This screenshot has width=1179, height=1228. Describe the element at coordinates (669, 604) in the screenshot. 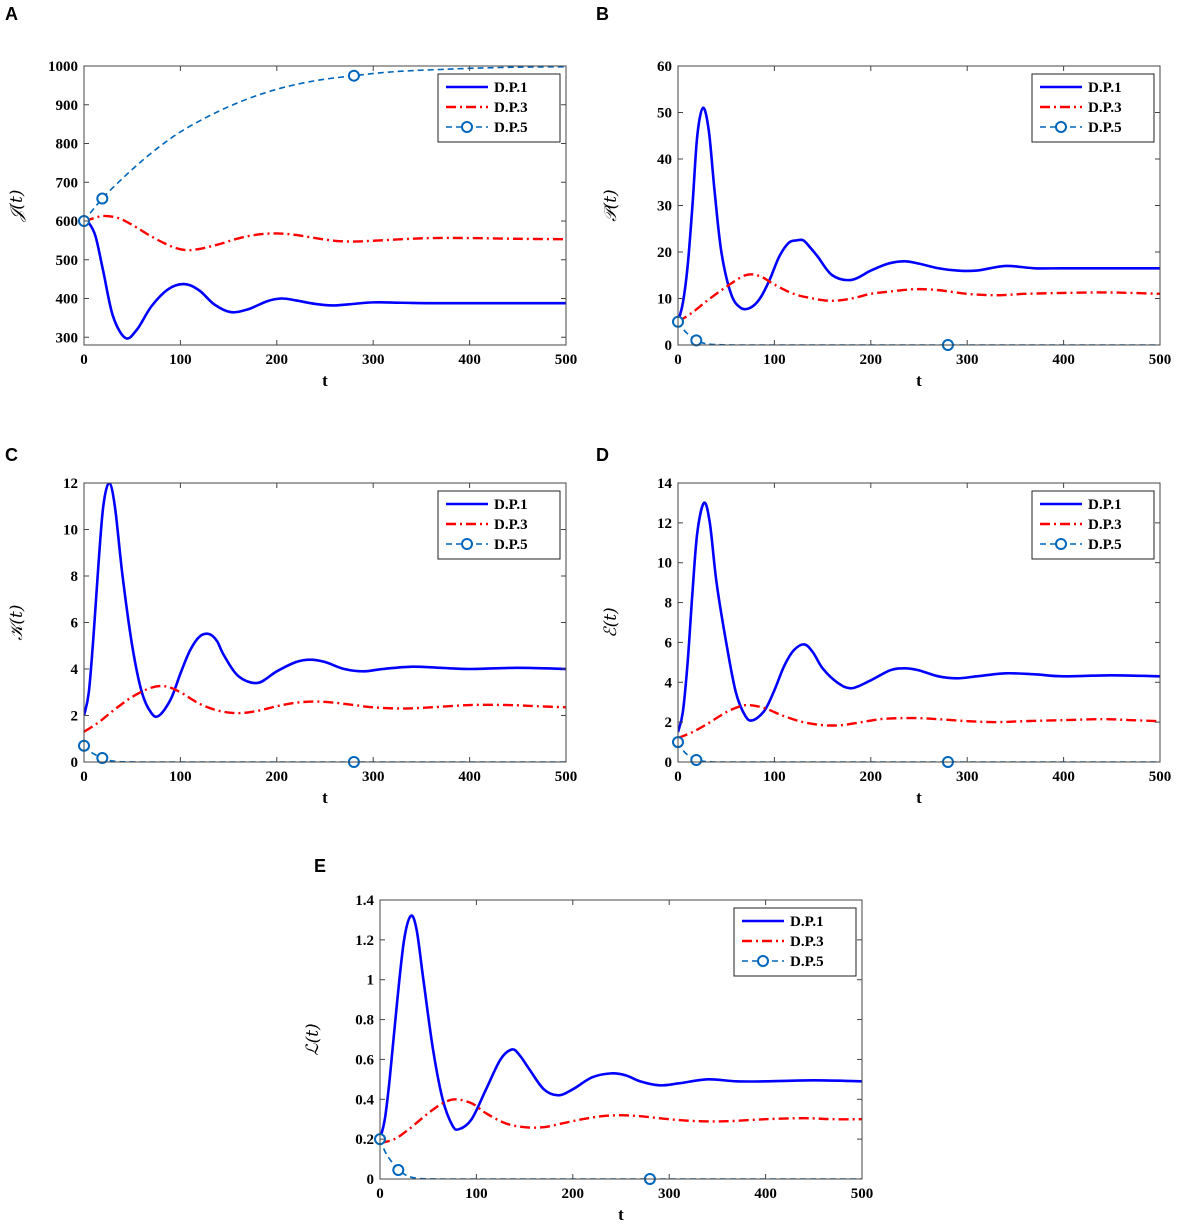

I see `y-tick-label: 8` at that location.